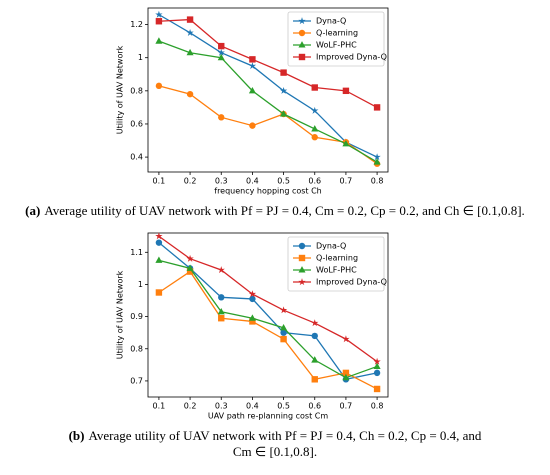 The height and width of the screenshot is (475, 550). I want to click on x-tick-label: 0.7, so click(346, 181).